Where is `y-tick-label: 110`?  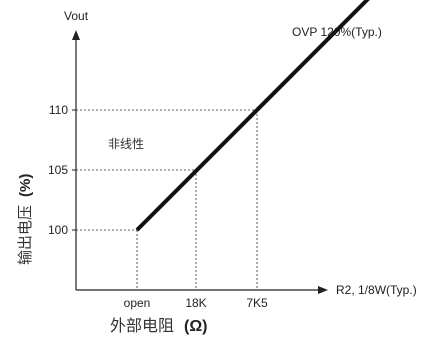
y-tick-label: 110 is located at coordinates (58, 110).